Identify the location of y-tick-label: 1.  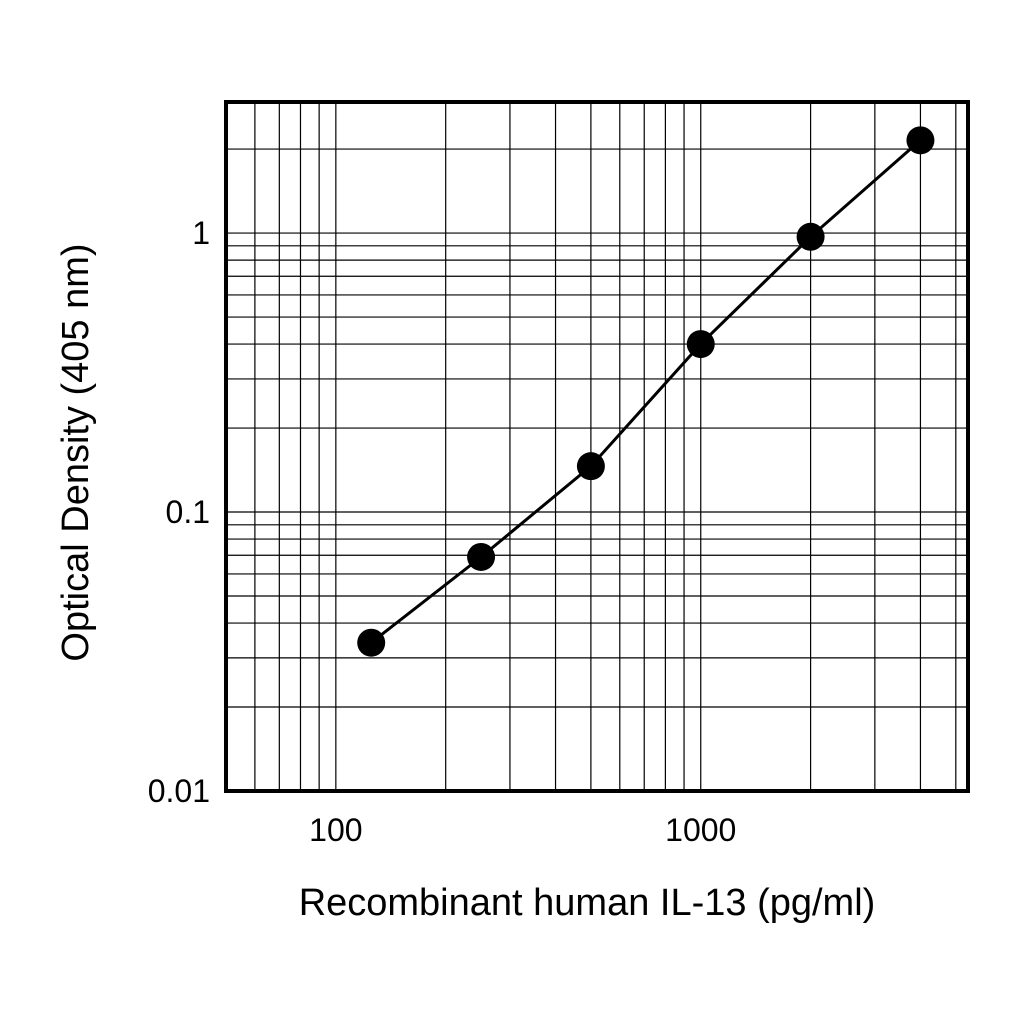
(201, 233).